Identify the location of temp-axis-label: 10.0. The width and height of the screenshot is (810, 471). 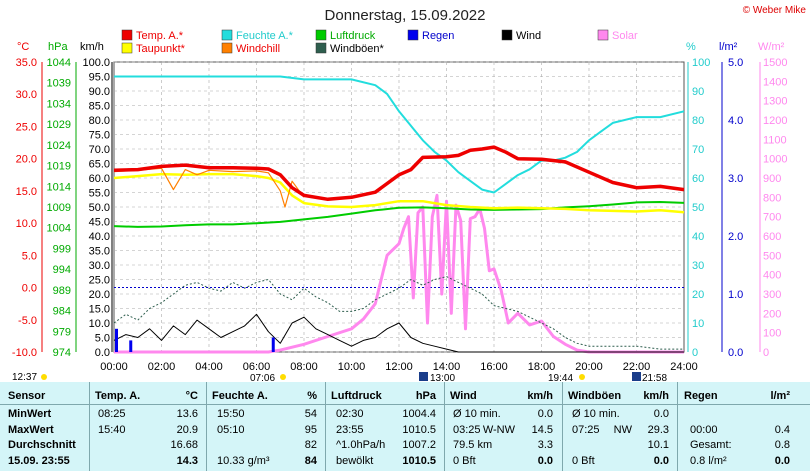
(26, 224).